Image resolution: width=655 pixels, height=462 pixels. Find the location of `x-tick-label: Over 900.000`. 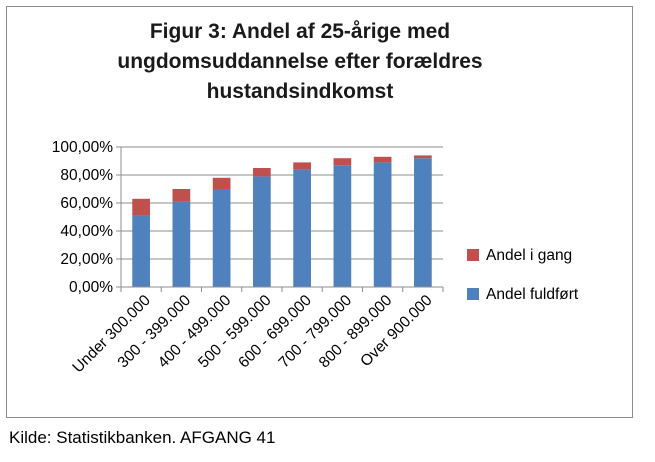

x-tick-label: Over 900.000 is located at coordinates (396, 331).